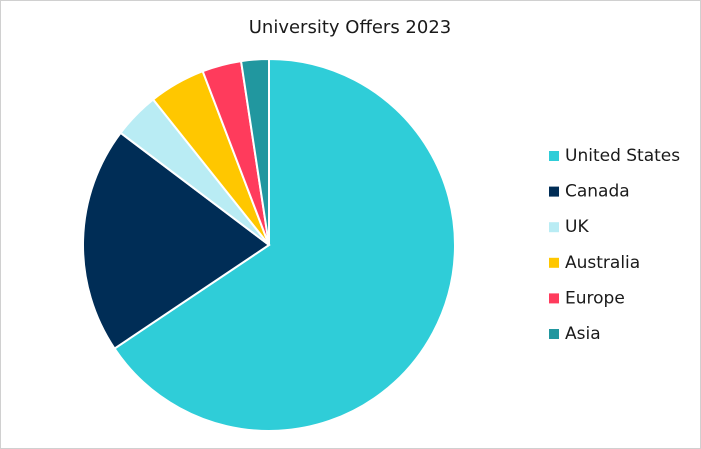 This screenshot has height=449, width=701. What do you see at coordinates (597, 192) in the screenshot?
I see `legend-label: Canada` at bounding box center [597, 192].